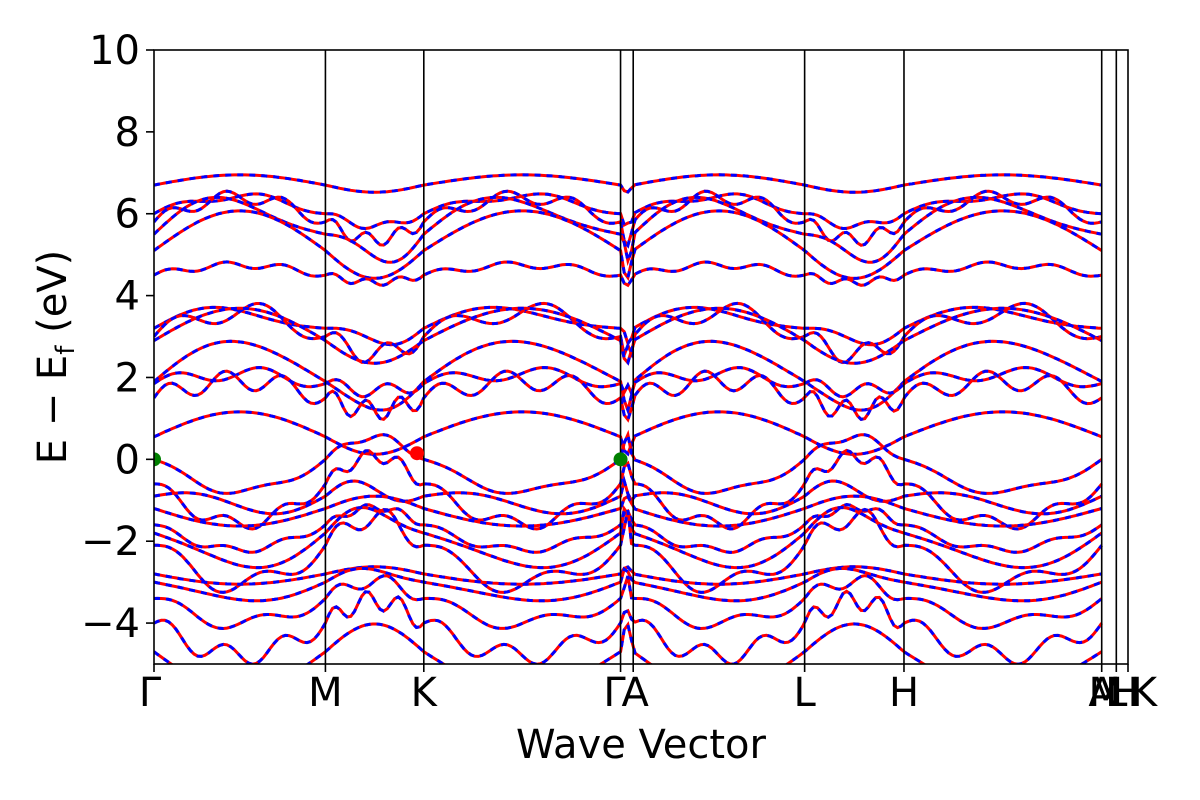 The height and width of the screenshot is (800, 1200). I want to click on y-tick-label: 0, so click(127, 460).